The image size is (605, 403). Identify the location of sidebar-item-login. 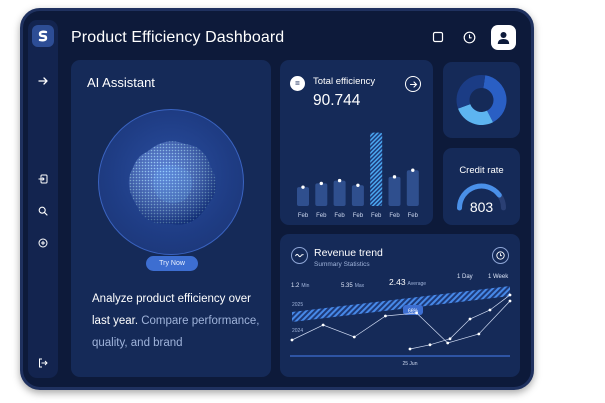
(43, 179).